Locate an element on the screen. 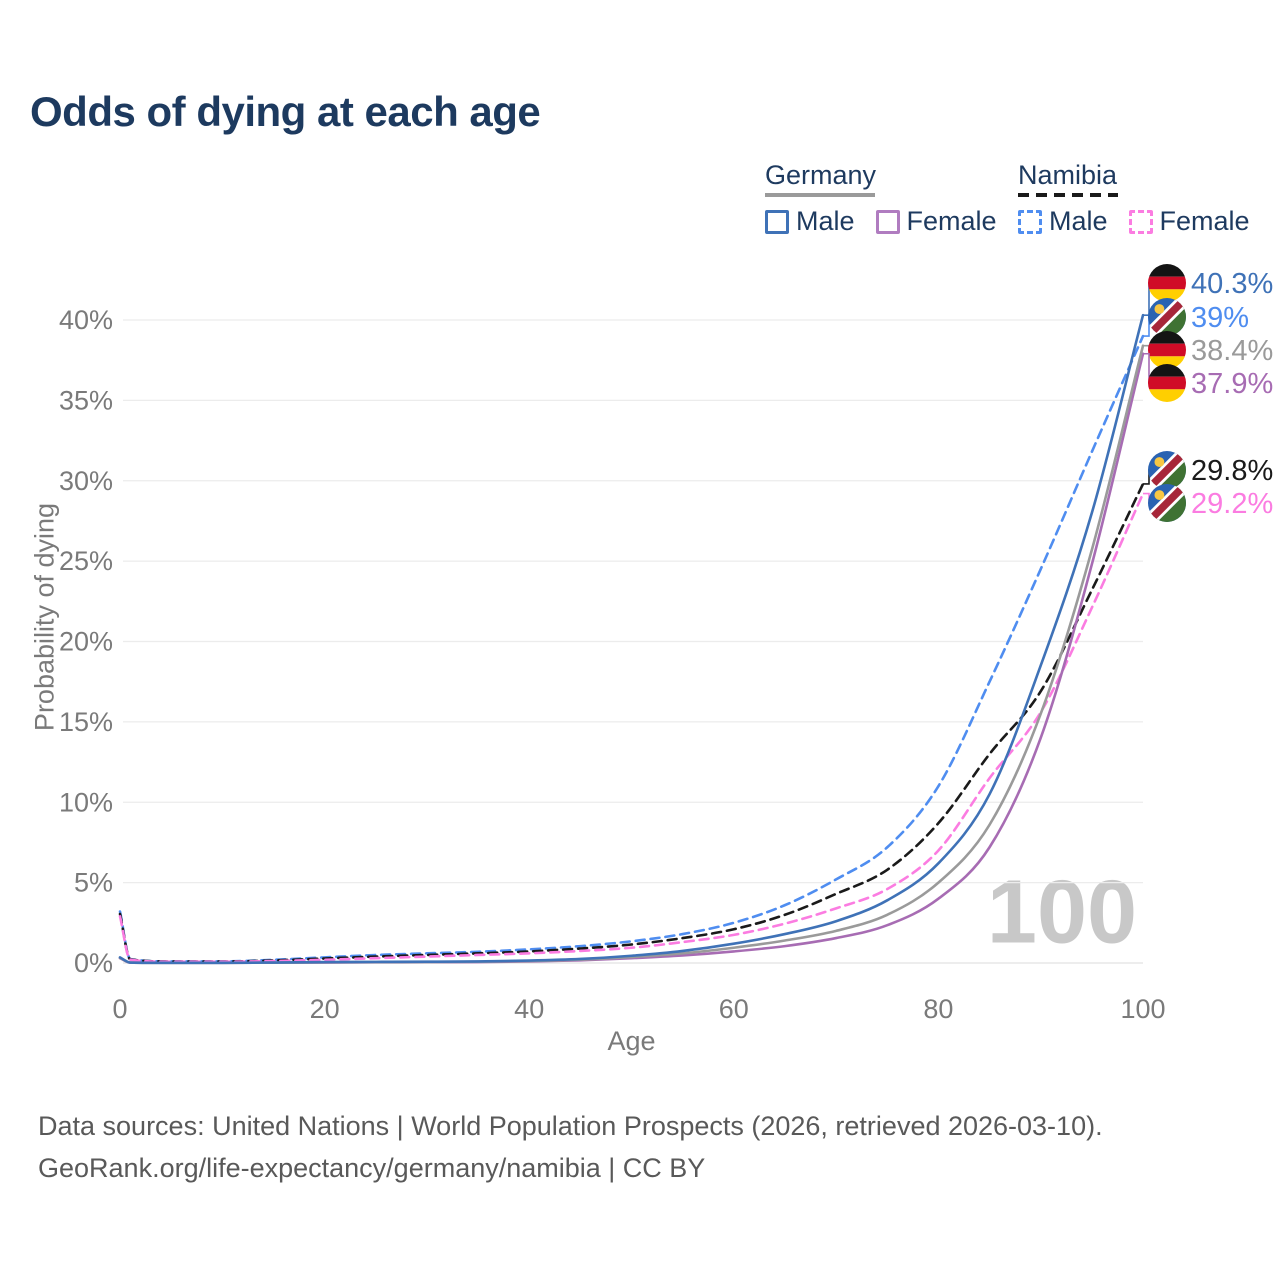  end-label-value: 39% is located at coordinates (1220, 318).